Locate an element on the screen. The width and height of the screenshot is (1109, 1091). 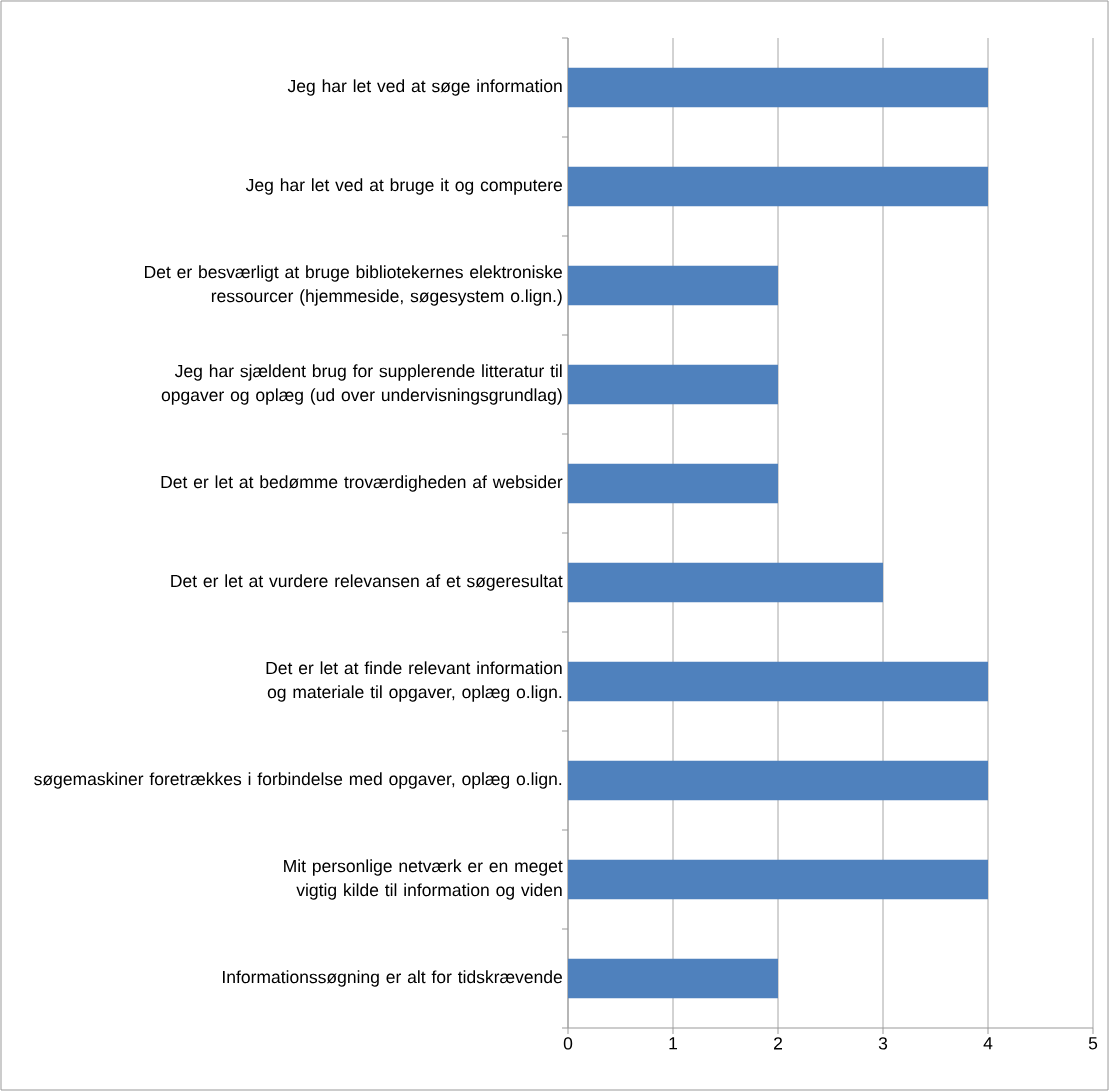
x-tick-label: 4 is located at coordinates (988, 1043).